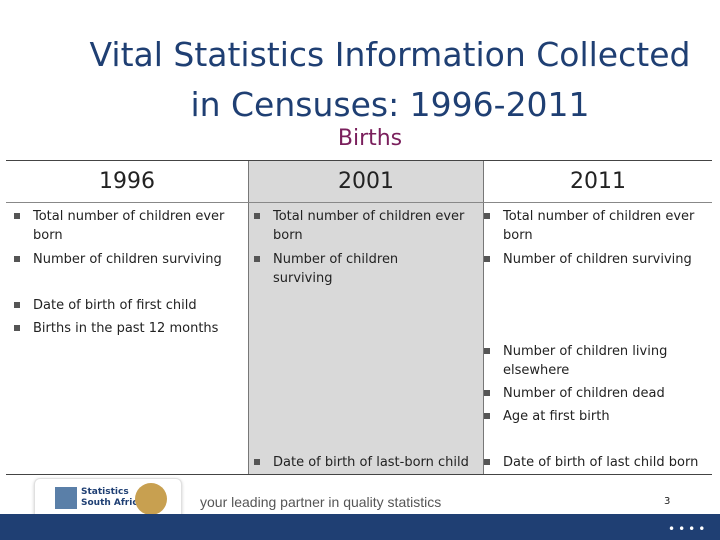  What do you see at coordinates (370, 138) in the screenshot?
I see `slide-subtitle: Births` at bounding box center [370, 138].